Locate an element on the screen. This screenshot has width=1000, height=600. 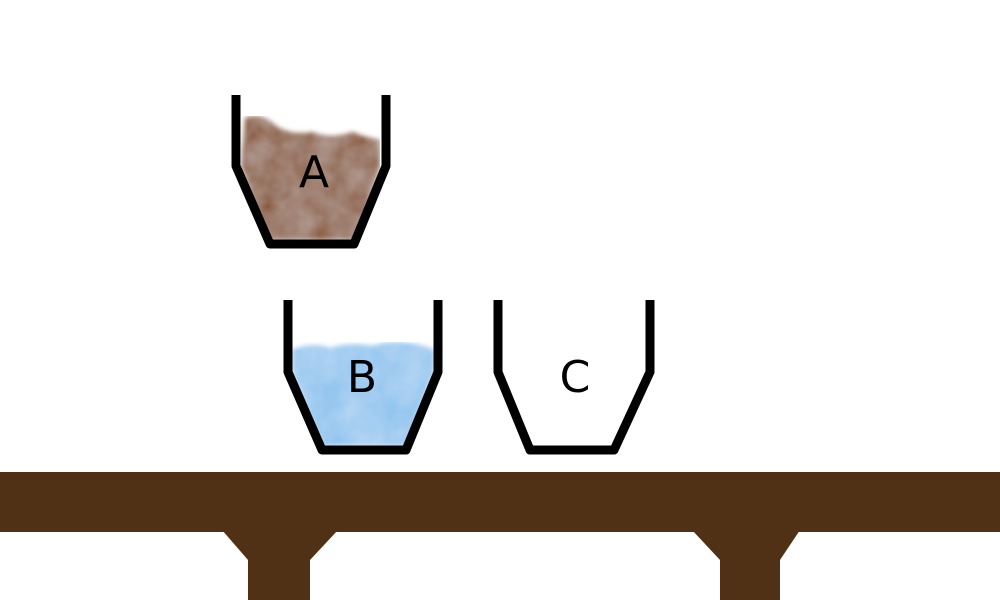
cup-c-label: C is located at coordinates (575, 377).